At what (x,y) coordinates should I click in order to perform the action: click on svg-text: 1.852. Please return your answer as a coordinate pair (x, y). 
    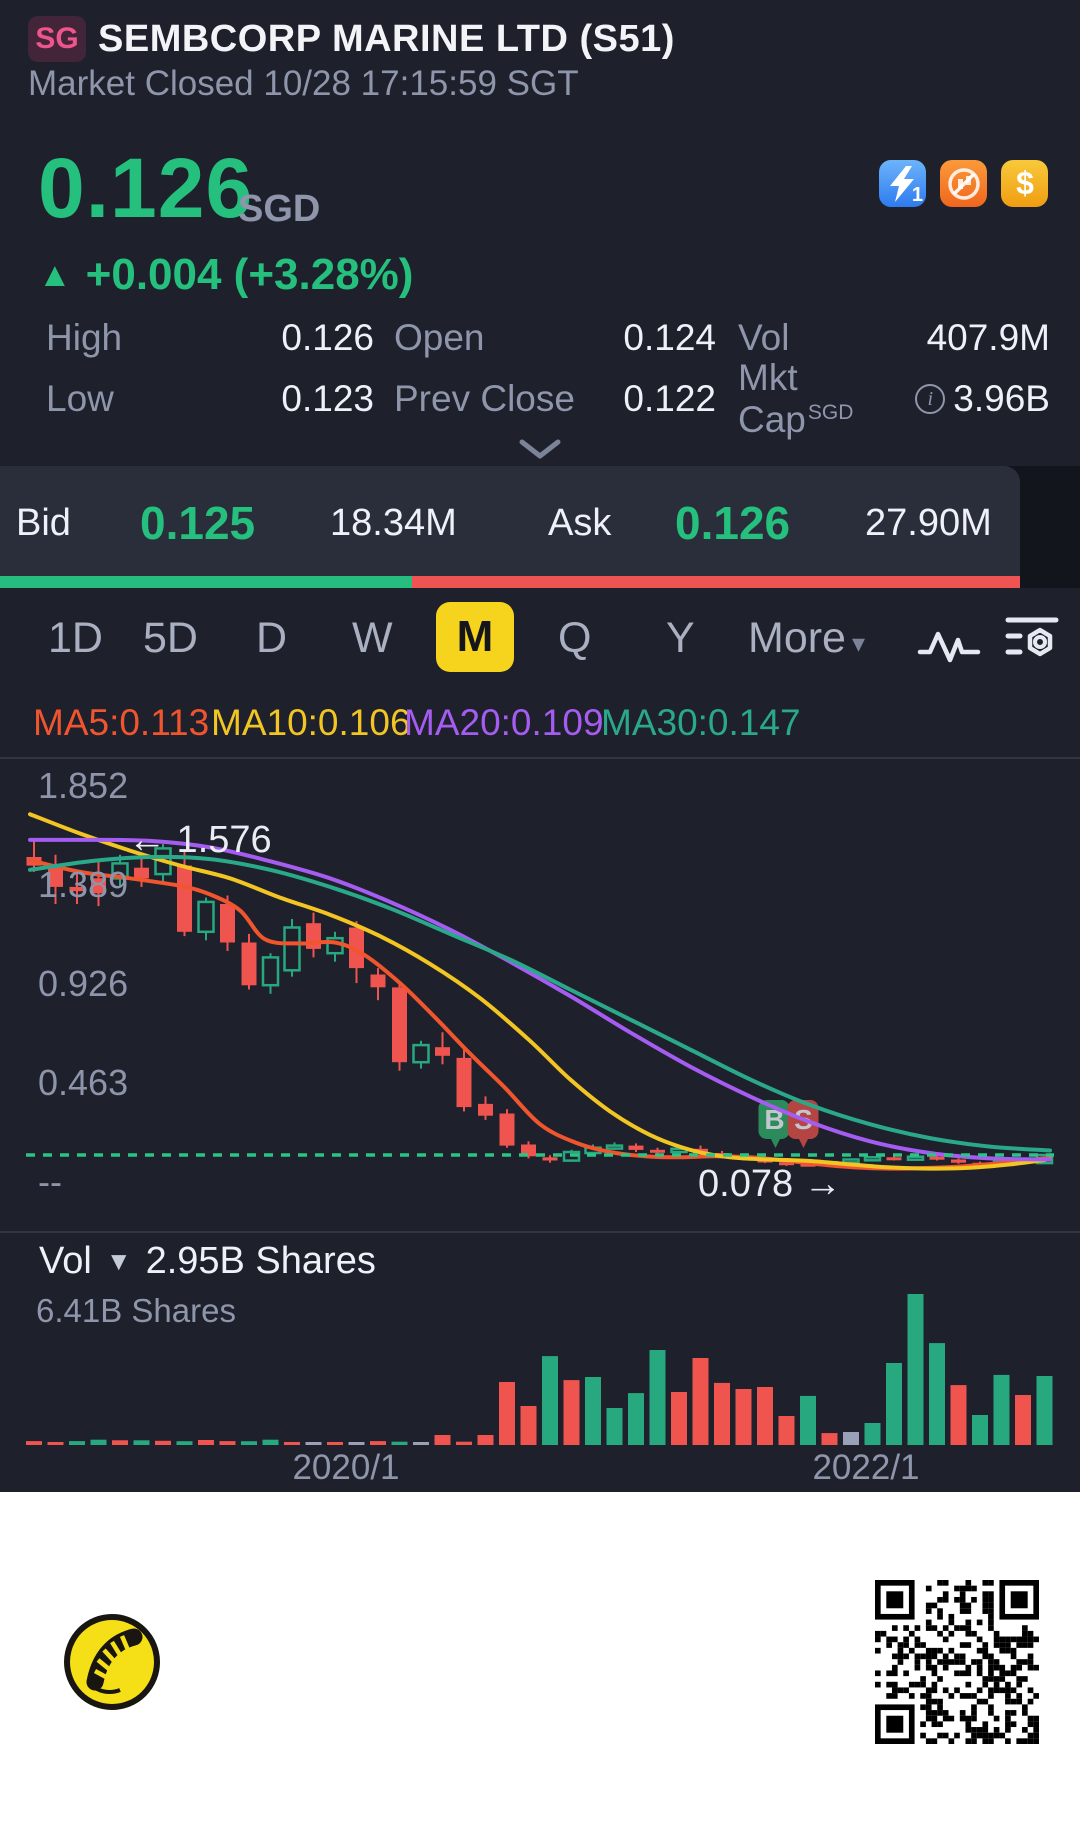
    Looking at the image, I should click on (83, 785).